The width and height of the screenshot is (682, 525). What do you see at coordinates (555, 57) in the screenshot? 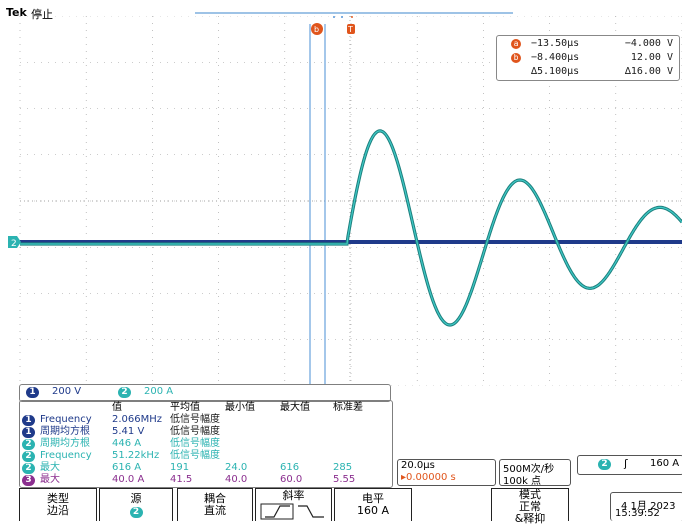
I see `cursor-b-time: −8.400µs` at bounding box center [555, 57].